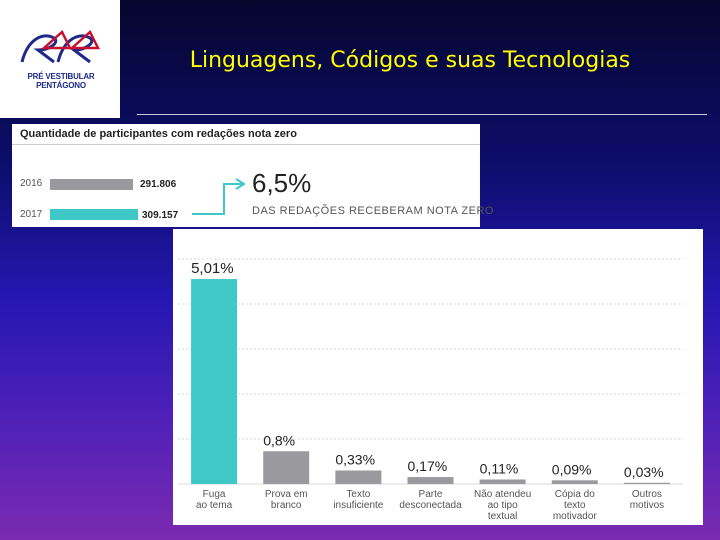 This screenshot has height=540, width=720. I want to click on category-label-4: textual, so click(502, 516).